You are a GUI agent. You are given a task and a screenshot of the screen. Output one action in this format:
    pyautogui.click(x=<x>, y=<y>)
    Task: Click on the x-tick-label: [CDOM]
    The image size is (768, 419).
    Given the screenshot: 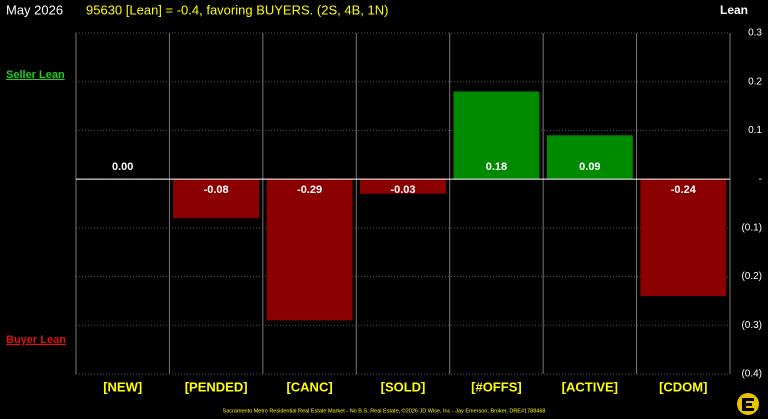 What is the action you would take?
    pyautogui.click(x=683, y=386)
    